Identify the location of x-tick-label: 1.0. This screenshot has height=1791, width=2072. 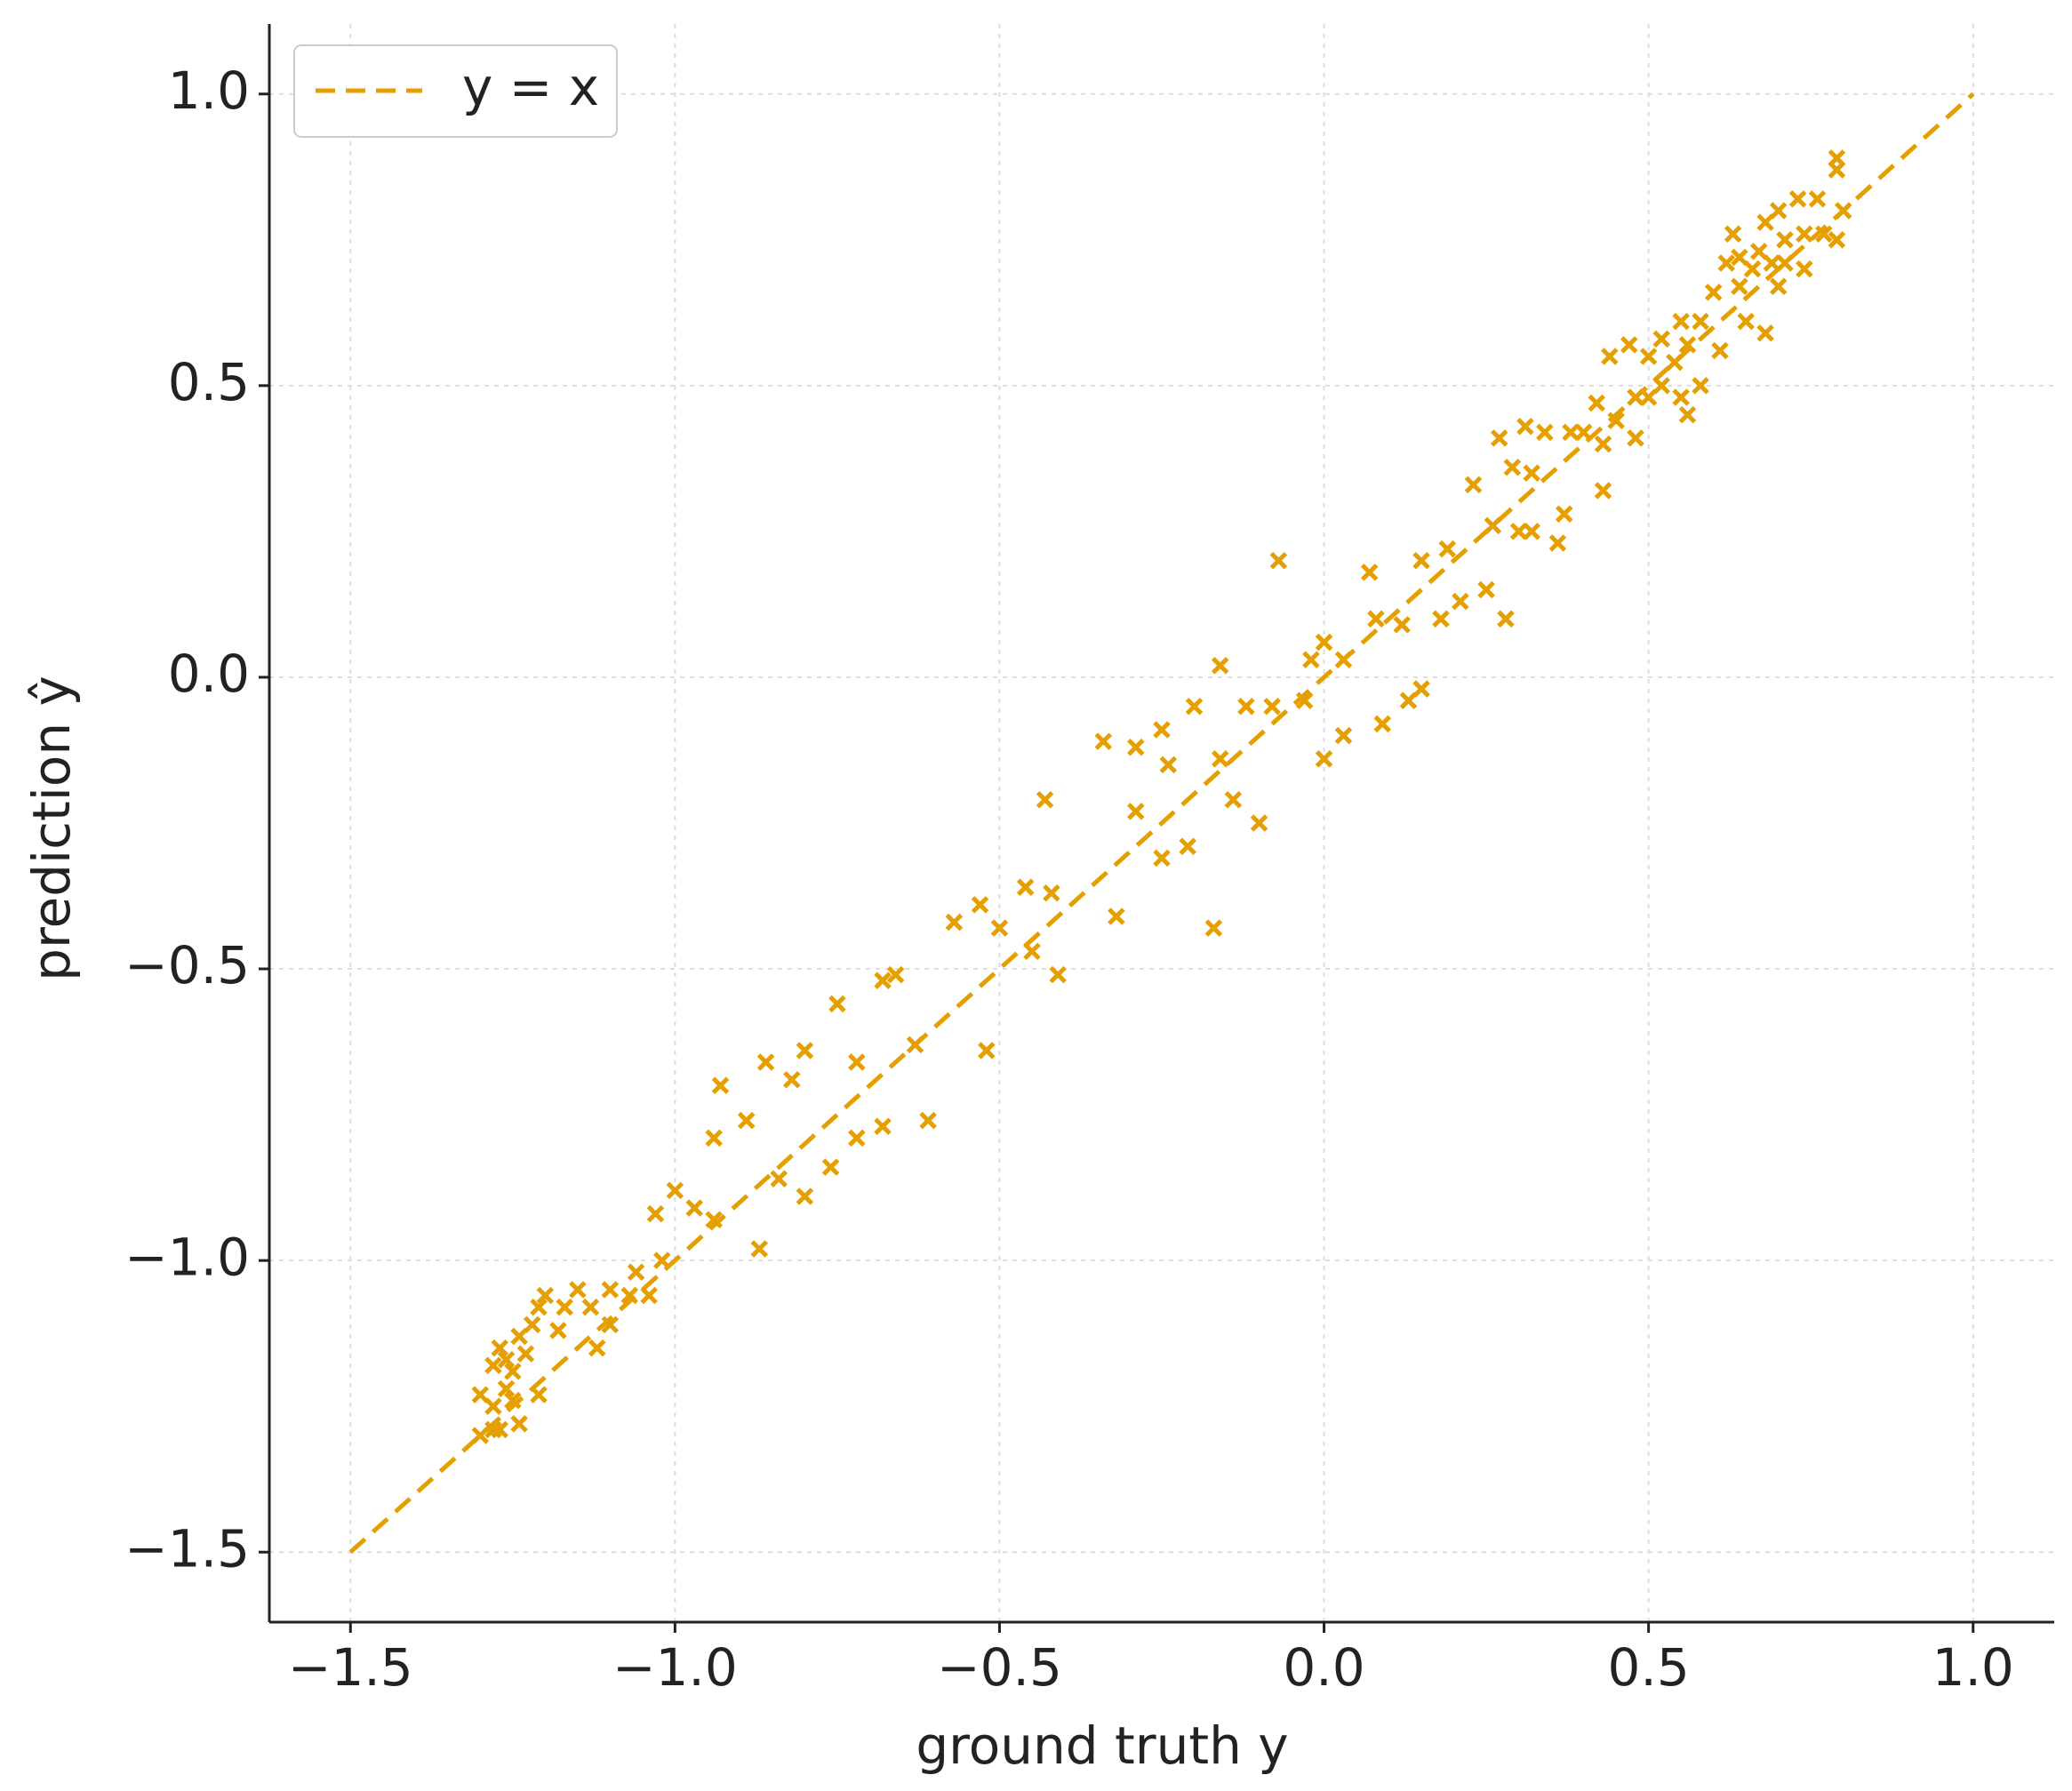
(1973, 1667).